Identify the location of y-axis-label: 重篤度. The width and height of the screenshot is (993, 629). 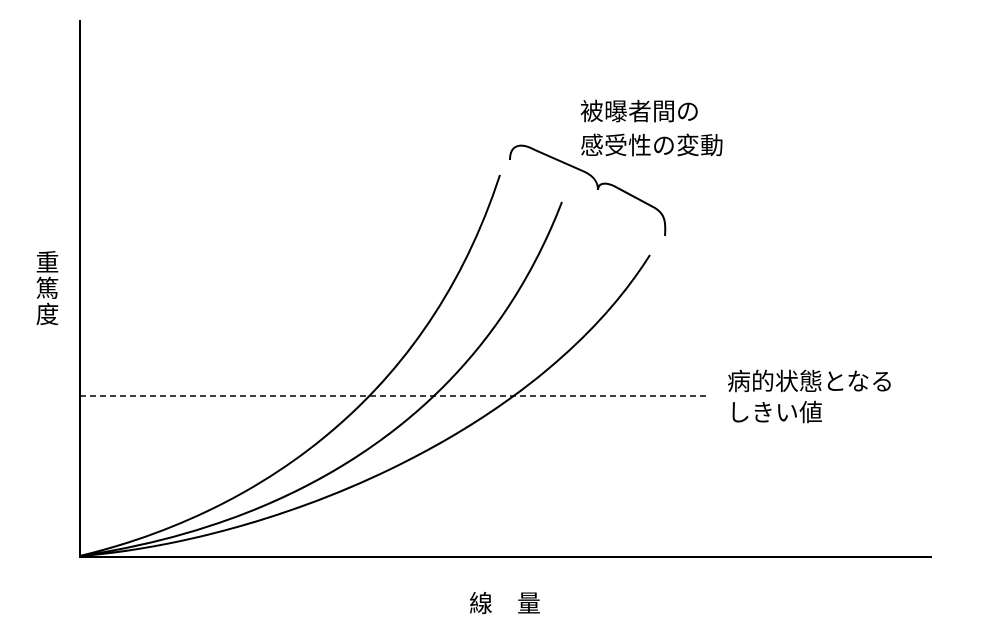
(45, 289).